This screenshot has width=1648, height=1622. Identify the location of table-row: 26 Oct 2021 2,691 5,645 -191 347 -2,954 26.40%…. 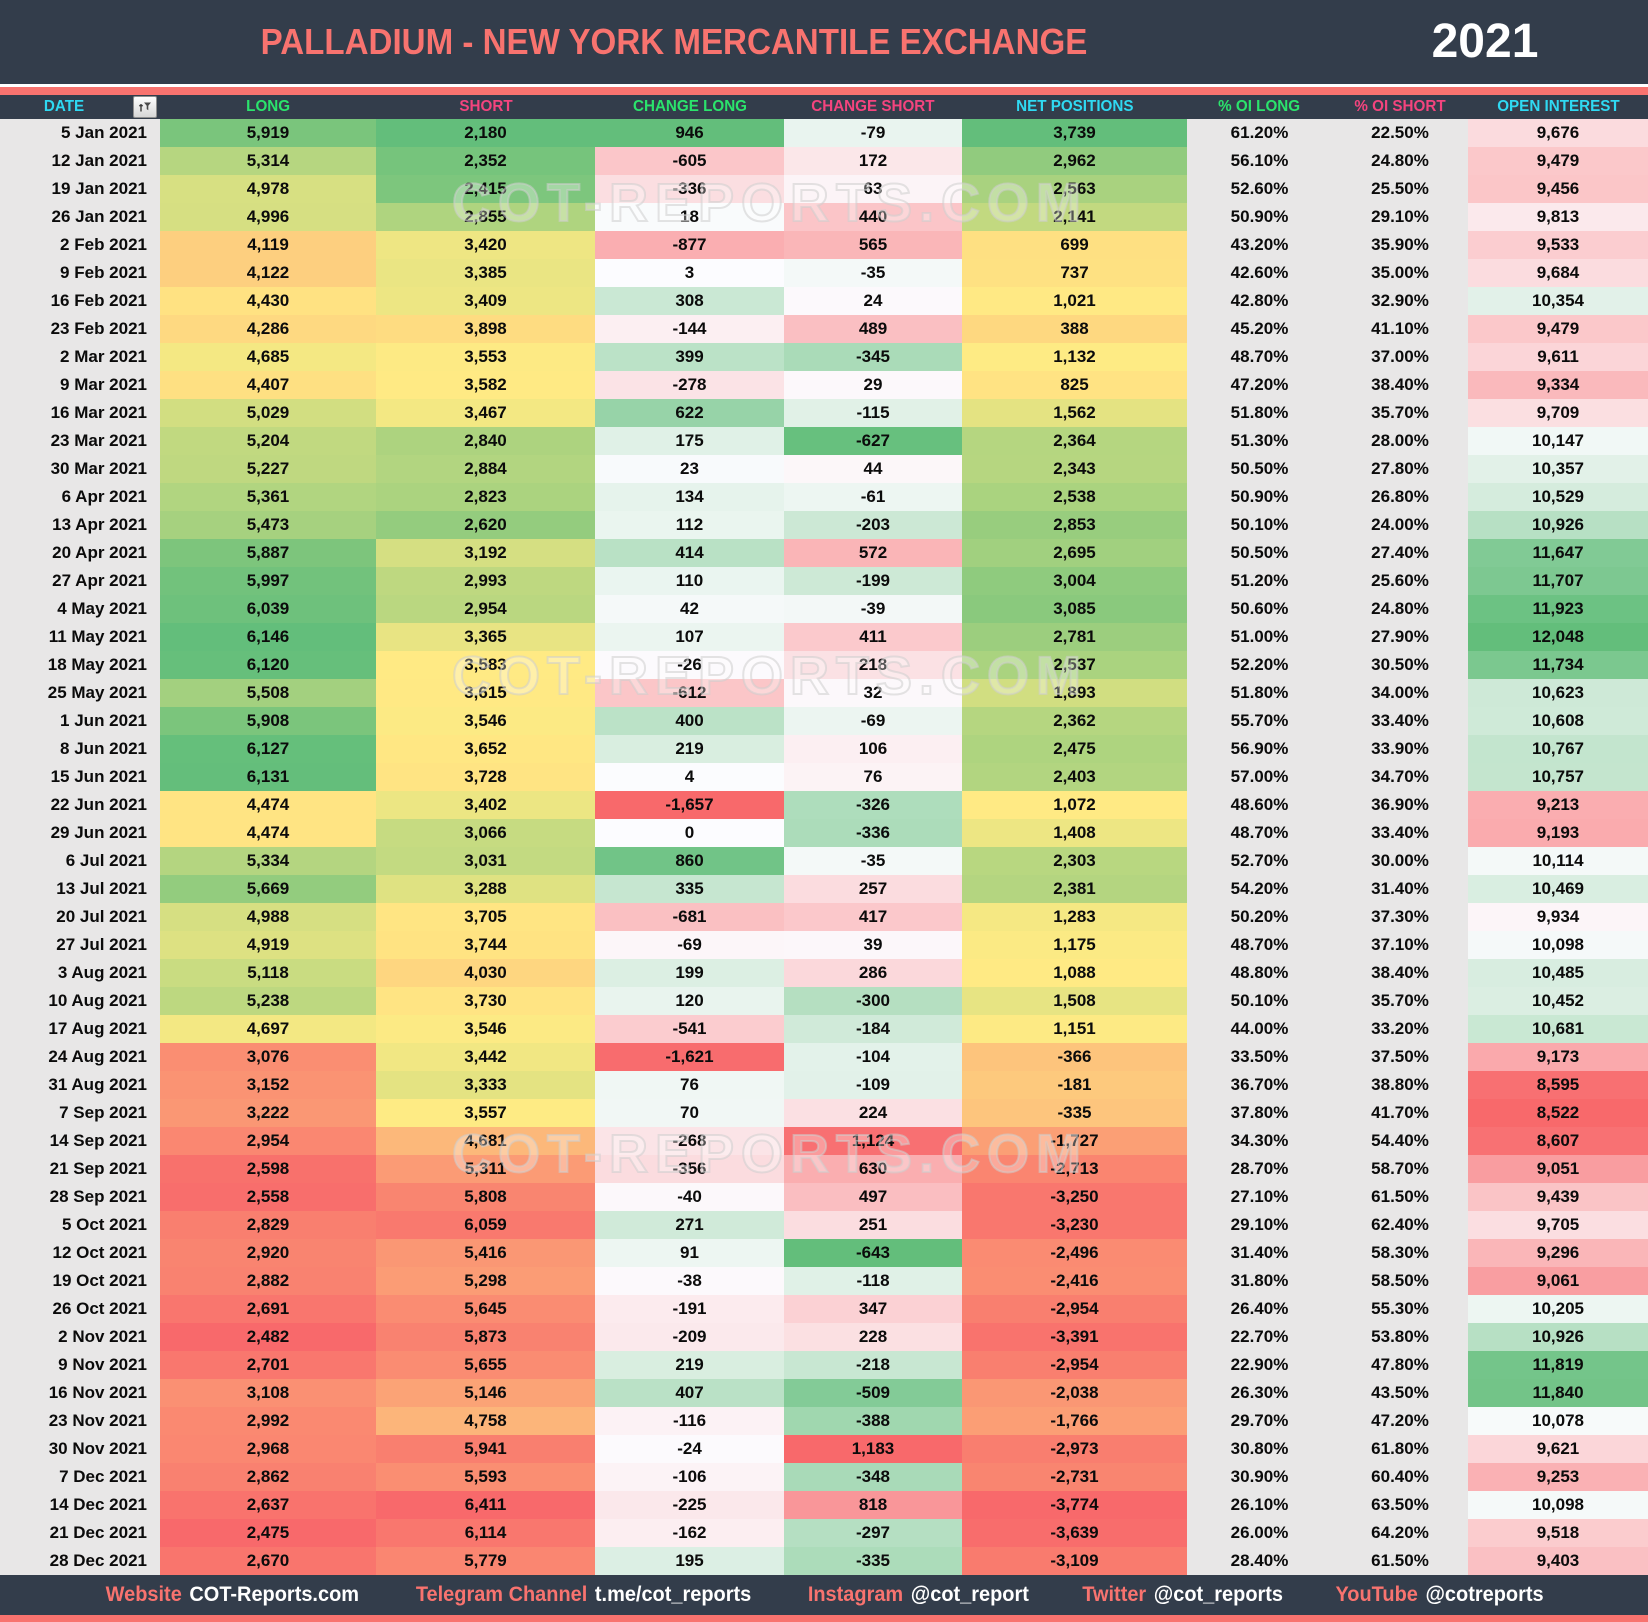
(824, 1309).